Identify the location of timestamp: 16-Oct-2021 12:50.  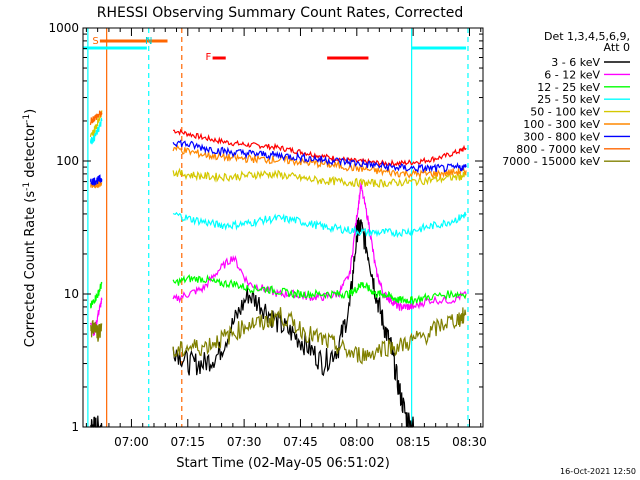
(598, 471).